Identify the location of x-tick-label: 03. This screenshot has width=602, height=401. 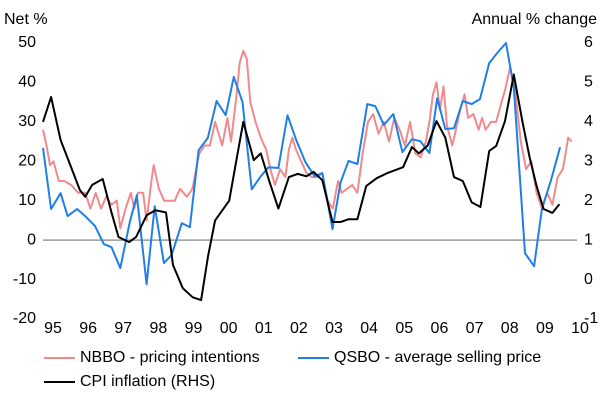
(334, 328).